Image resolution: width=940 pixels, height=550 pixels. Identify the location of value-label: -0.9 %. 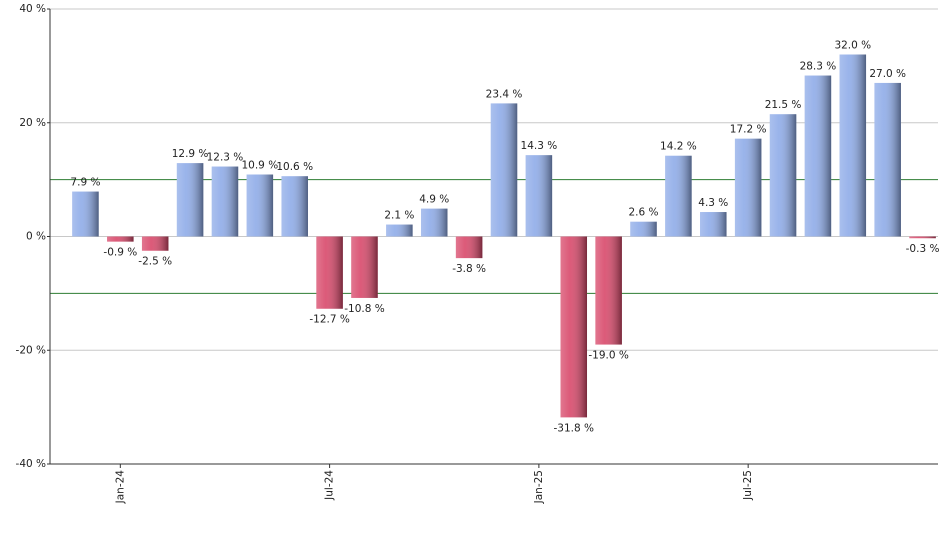
(120, 253).